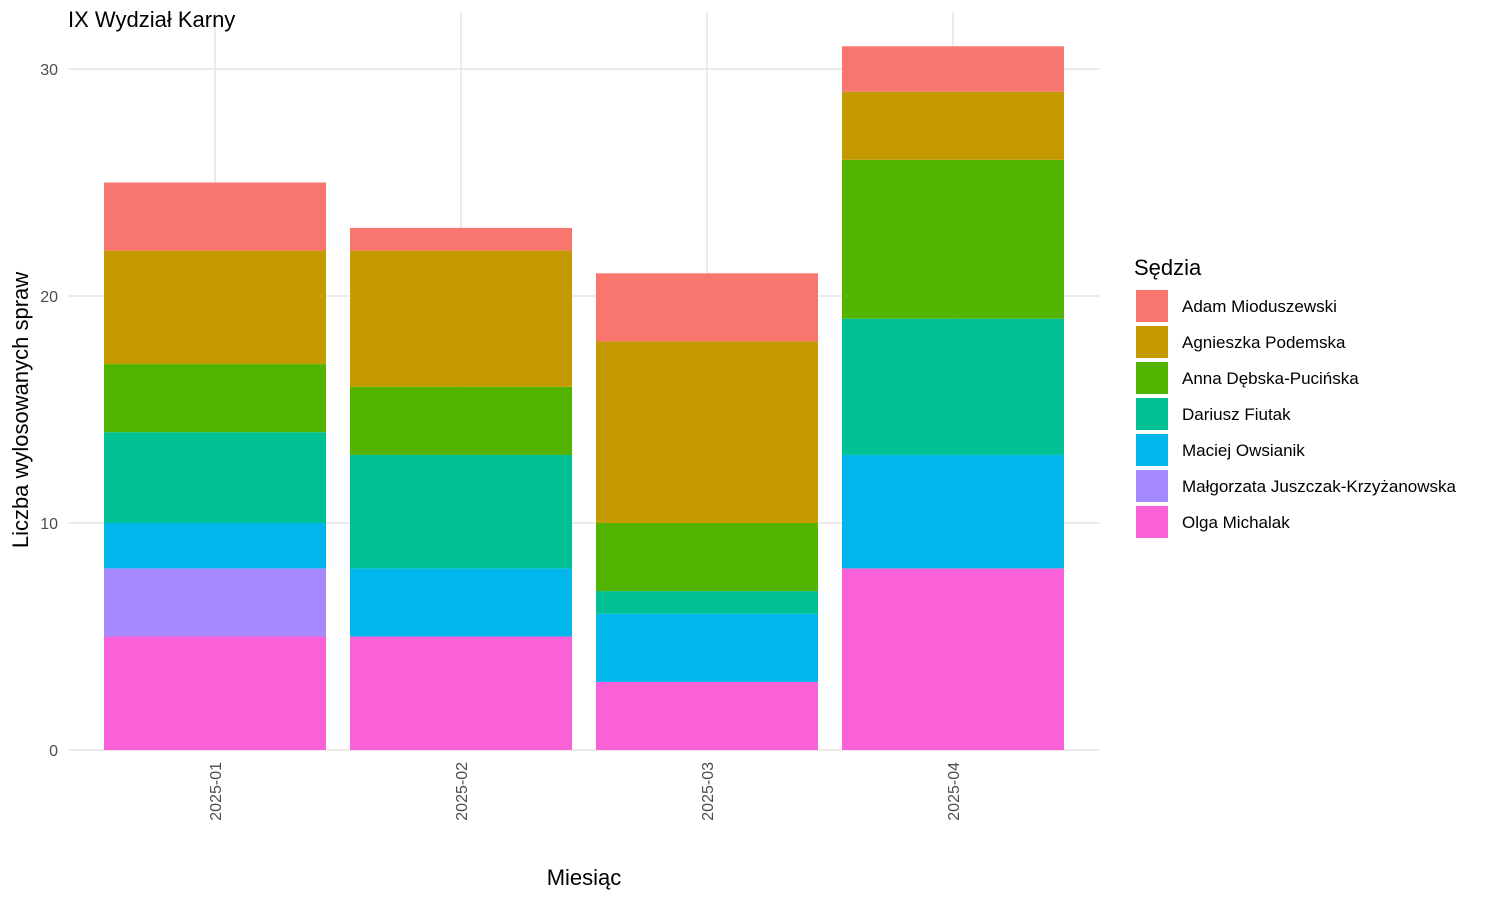  Describe the element at coordinates (20, 410) in the screenshot. I see `y-axis-title: Liczba wylosowanych spraw` at that location.